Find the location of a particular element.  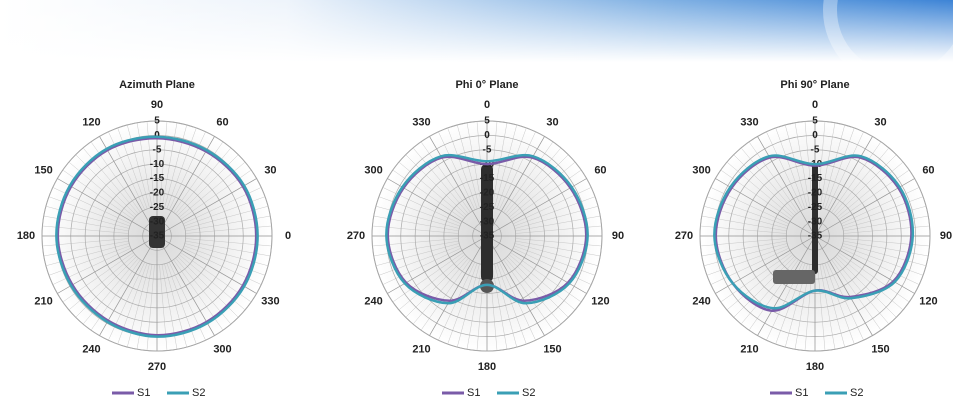

chart-title: Azimuth Plane is located at coordinates (157, 85).